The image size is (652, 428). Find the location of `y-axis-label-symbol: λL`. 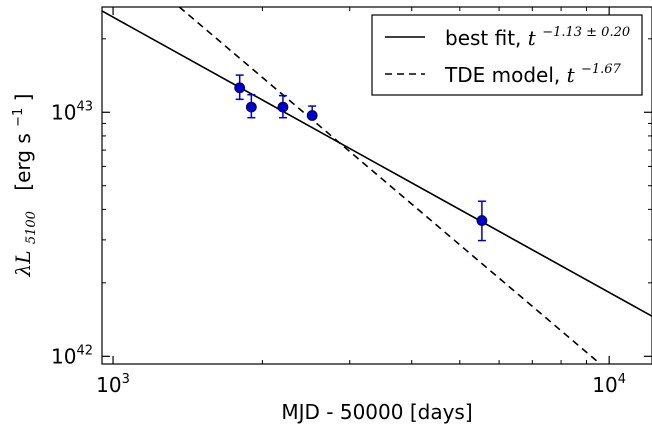

y-axis-label-symbol: λL is located at coordinates (23, 264).